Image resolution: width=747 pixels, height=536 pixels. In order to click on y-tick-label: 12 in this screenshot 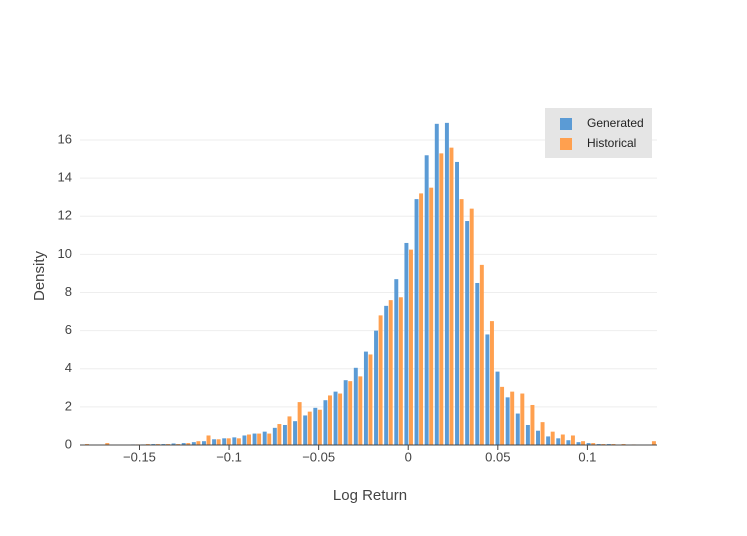, I will do `click(65, 215)`.